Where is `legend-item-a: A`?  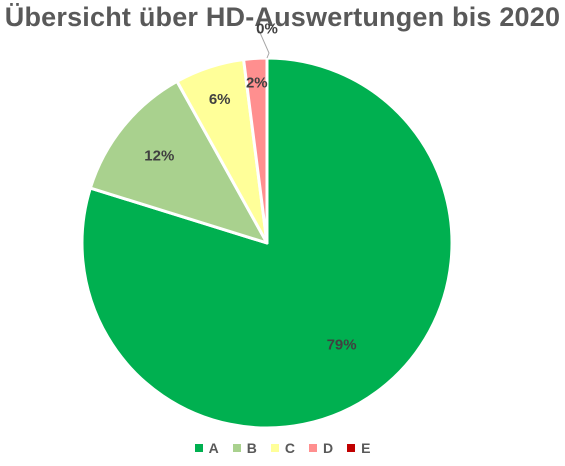
legend-item-a: A is located at coordinates (206, 448).